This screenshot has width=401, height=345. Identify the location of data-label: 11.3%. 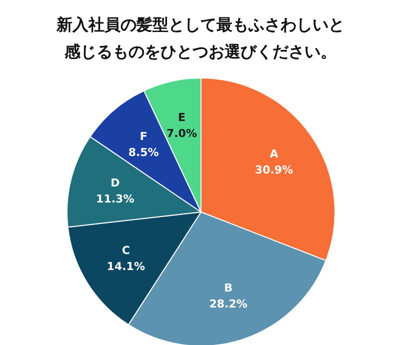
(115, 199).